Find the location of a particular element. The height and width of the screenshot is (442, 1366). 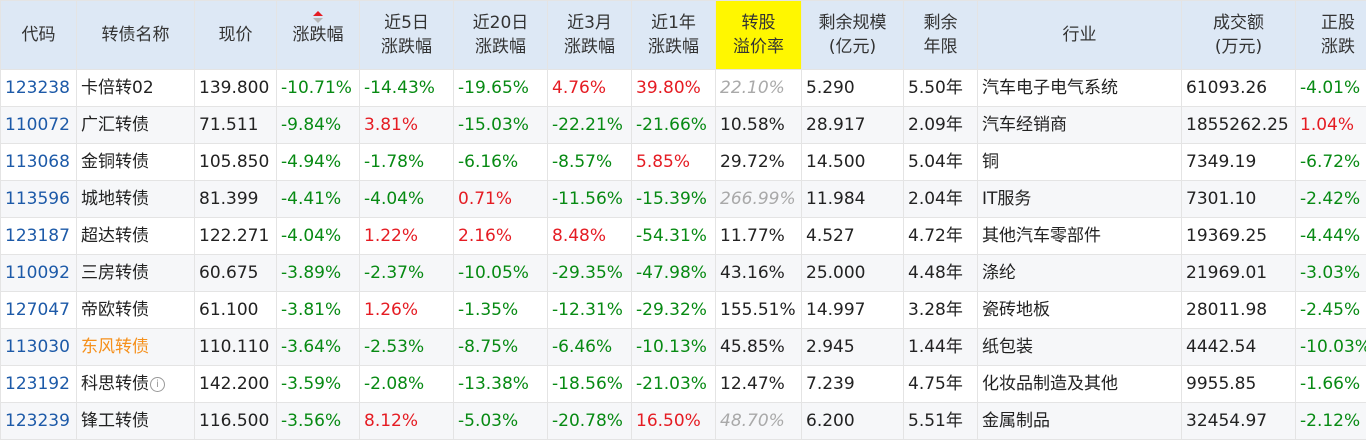

cell-name-value: 三房转债 is located at coordinates (115, 273).